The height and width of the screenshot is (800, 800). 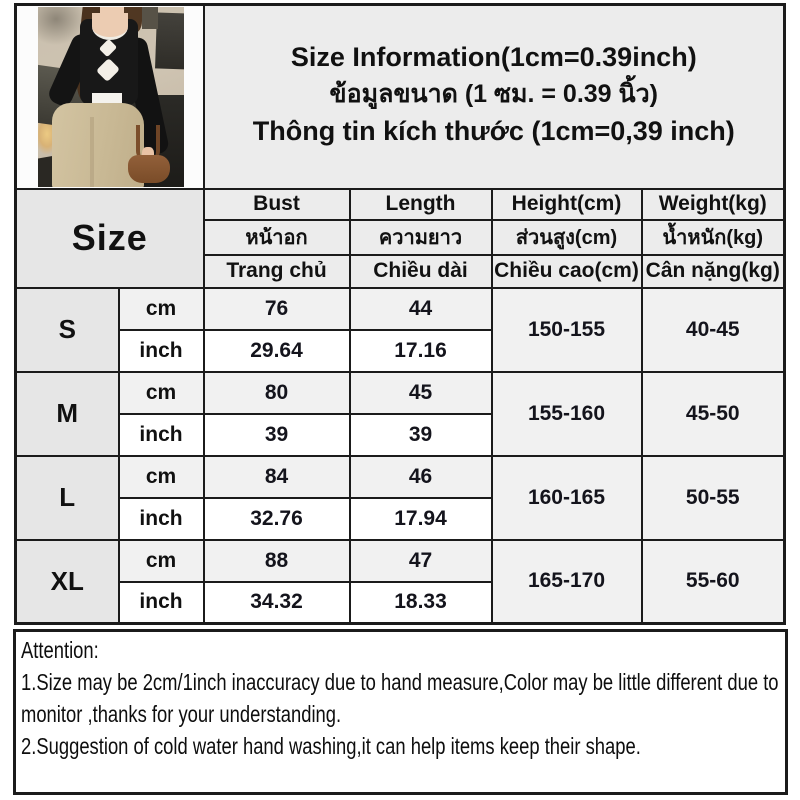 What do you see at coordinates (276, 350) in the screenshot?
I see `s-bust-inch: 29.64` at bounding box center [276, 350].